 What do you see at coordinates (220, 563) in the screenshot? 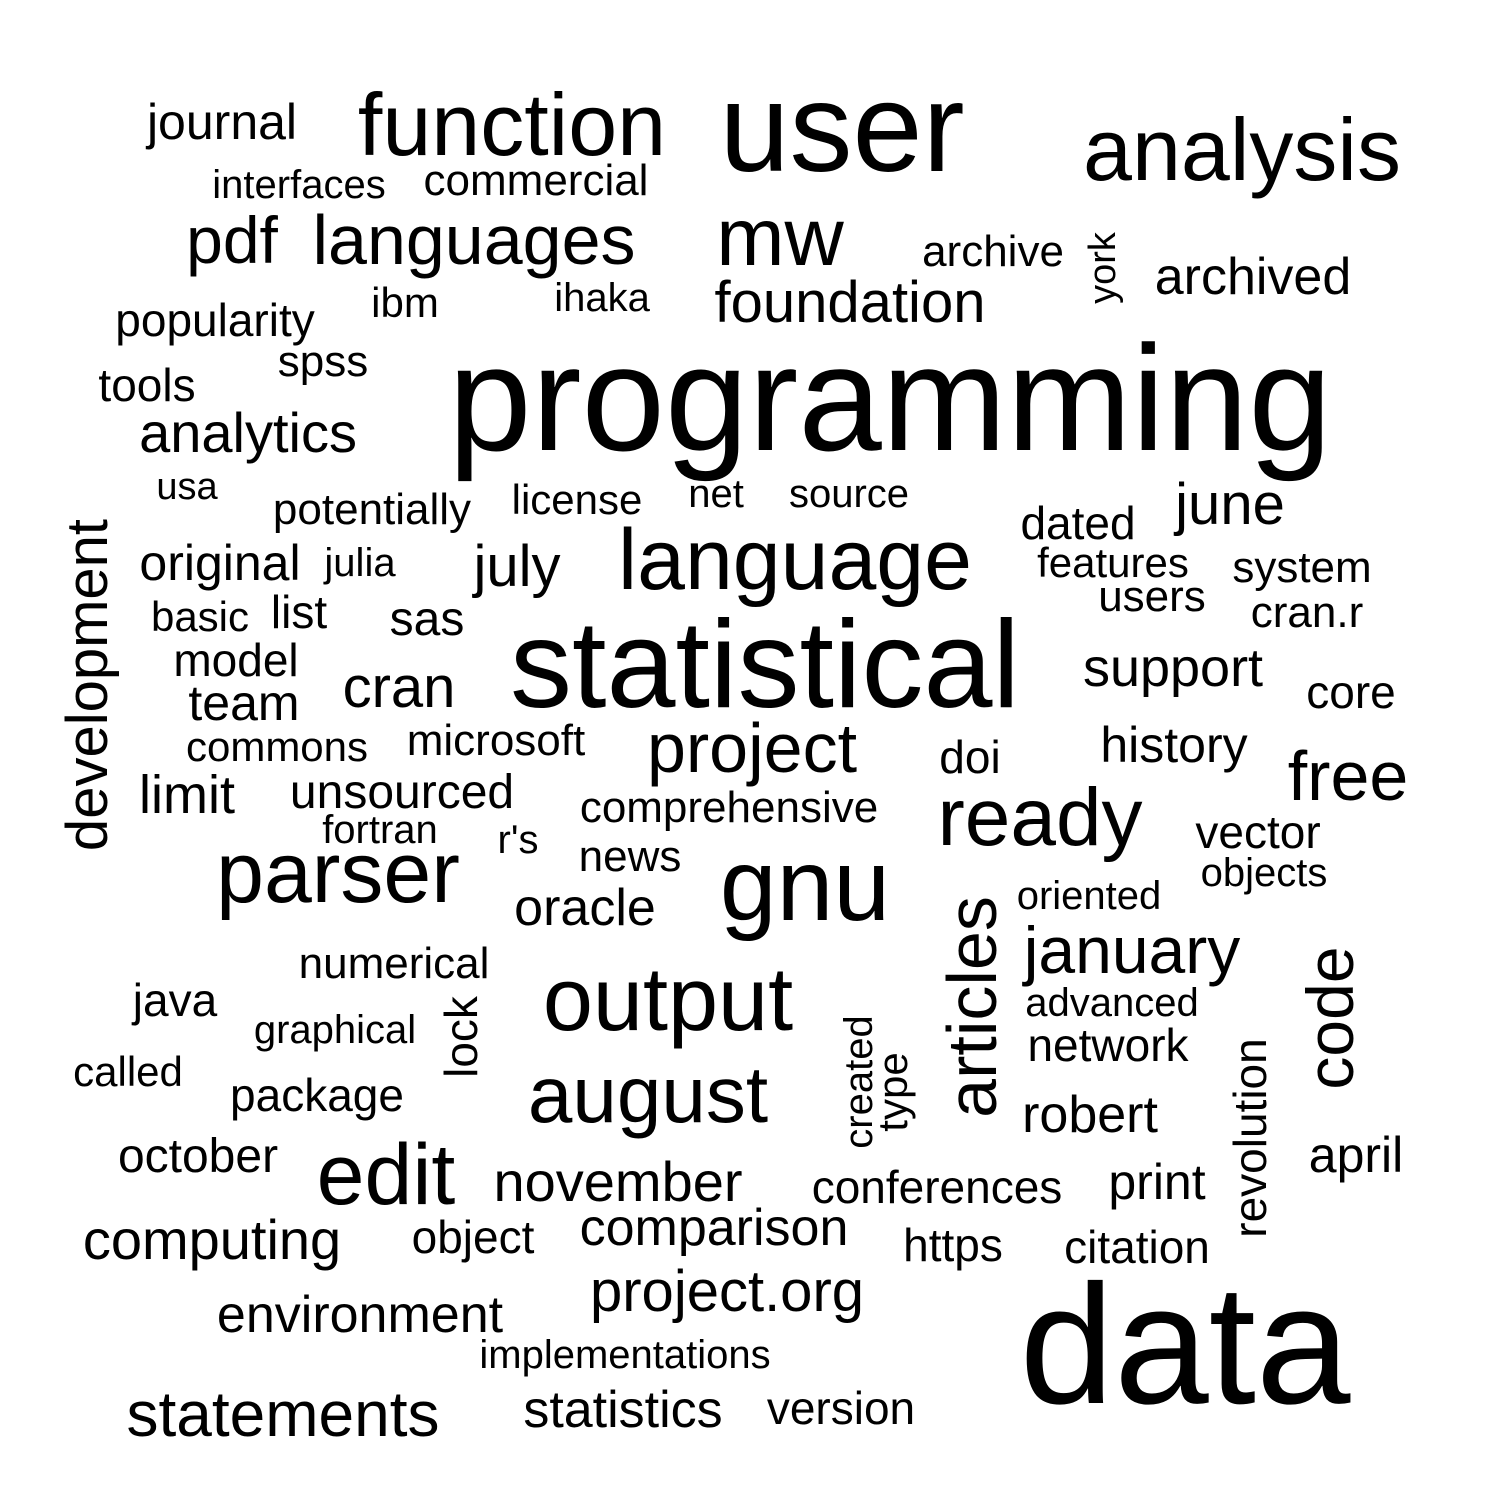
I see `word-original: original` at bounding box center [220, 563].